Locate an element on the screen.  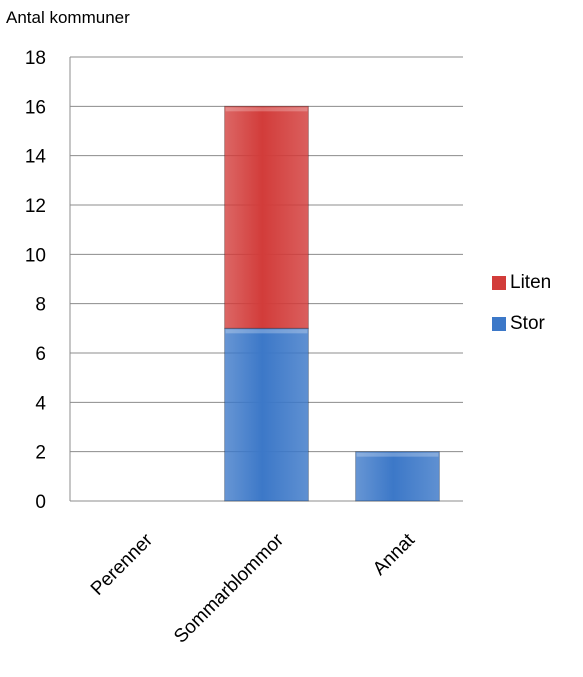
y-tick-label: 10 is located at coordinates (35, 255).